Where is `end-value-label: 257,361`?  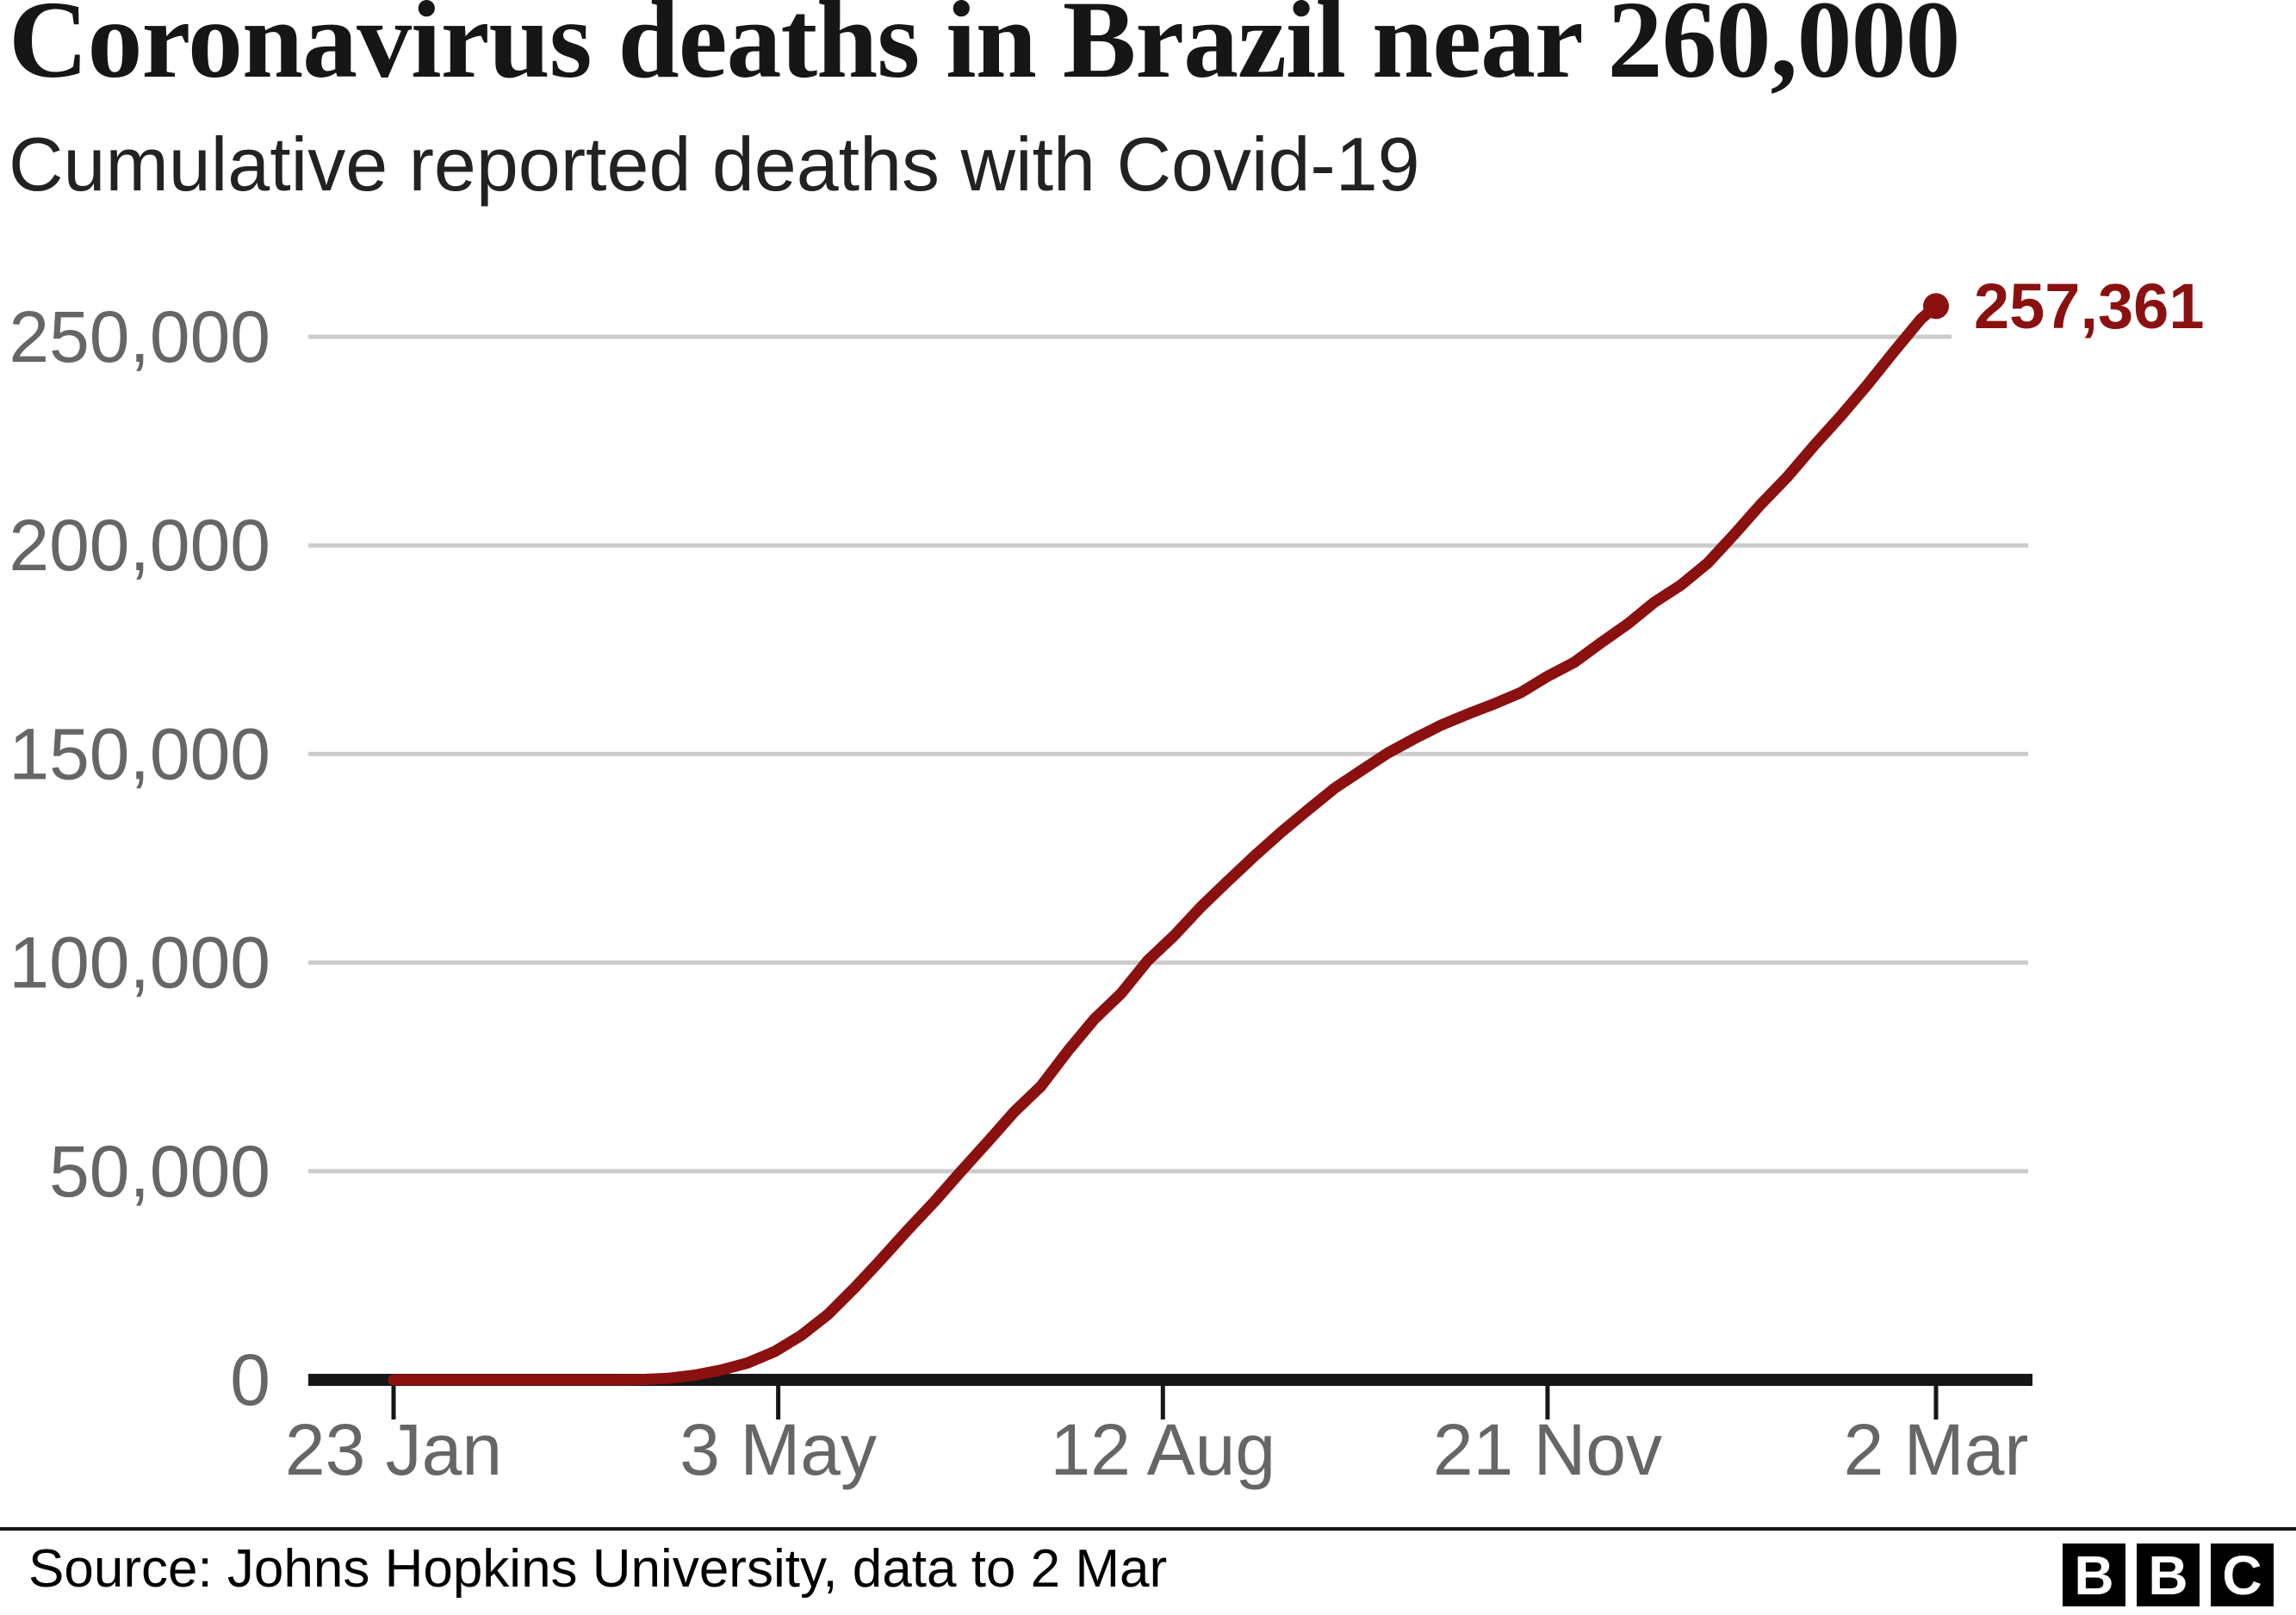
end-value-label: 257,361 is located at coordinates (2089, 306).